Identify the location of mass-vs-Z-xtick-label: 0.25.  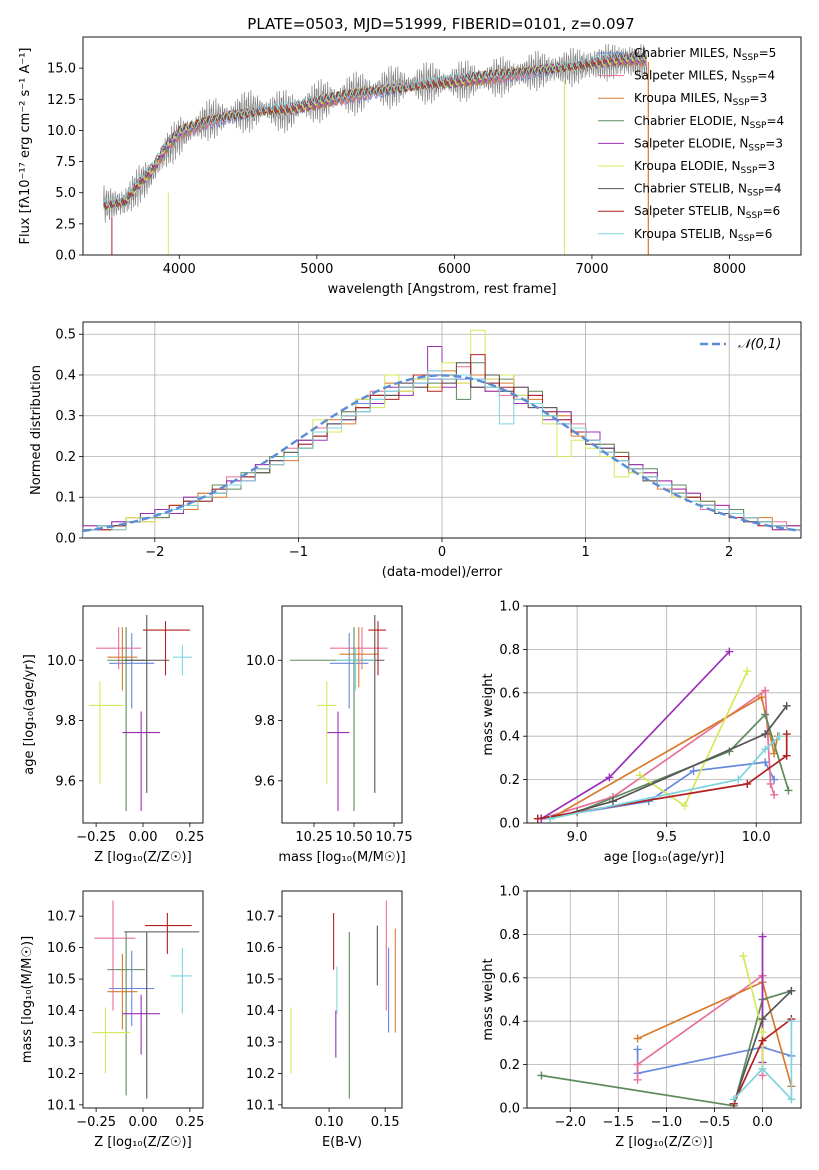
(189, 1122).